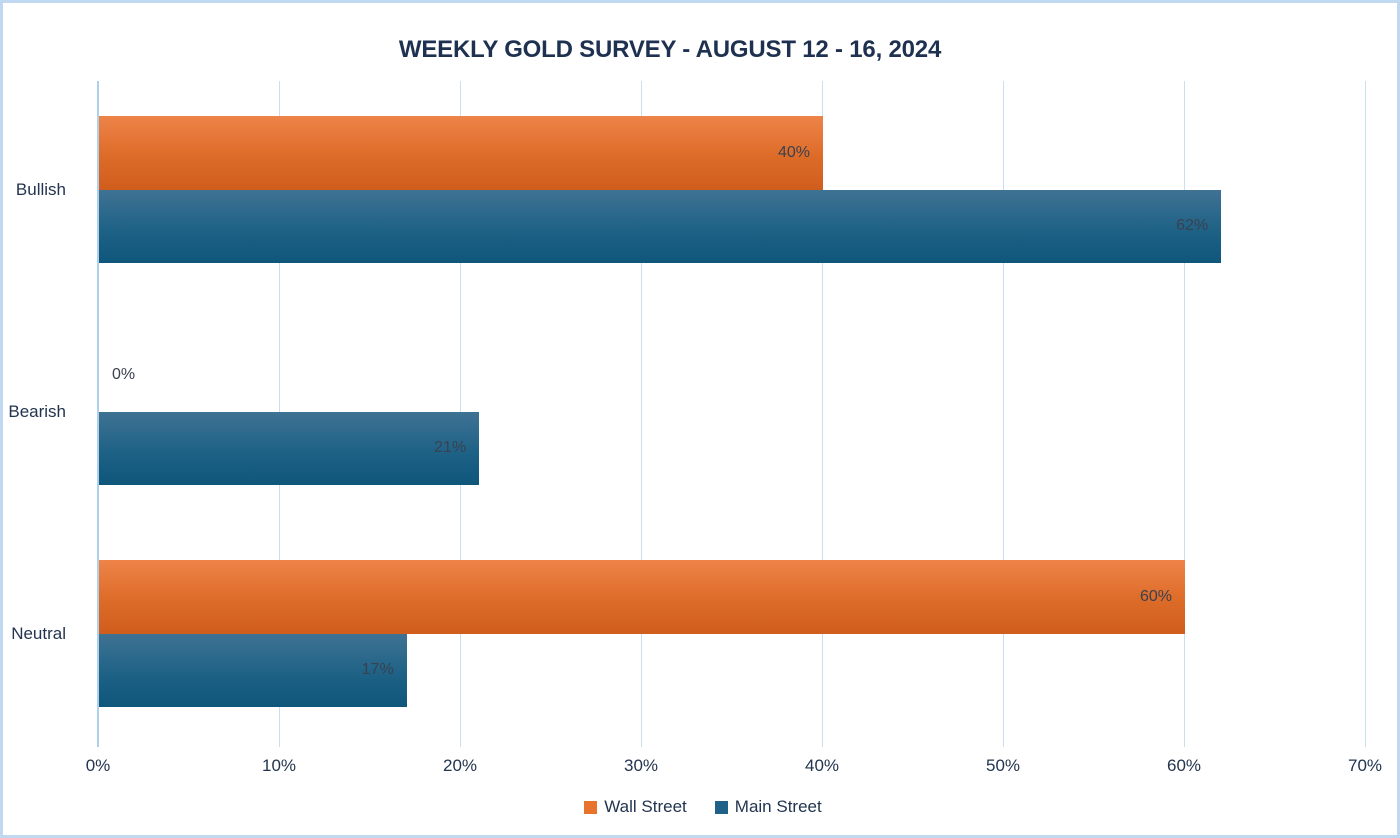 The image size is (1400, 838). Describe the element at coordinates (461, 153) in the screenshot. I see `bar-wall-street-bullish` at that location.